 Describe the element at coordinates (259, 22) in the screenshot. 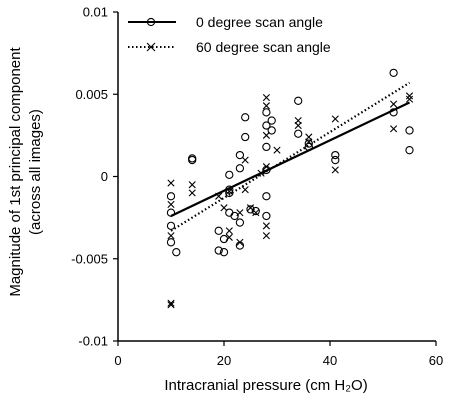

I see `legend-label-0-degree: 0 degree scan angle` at that location.